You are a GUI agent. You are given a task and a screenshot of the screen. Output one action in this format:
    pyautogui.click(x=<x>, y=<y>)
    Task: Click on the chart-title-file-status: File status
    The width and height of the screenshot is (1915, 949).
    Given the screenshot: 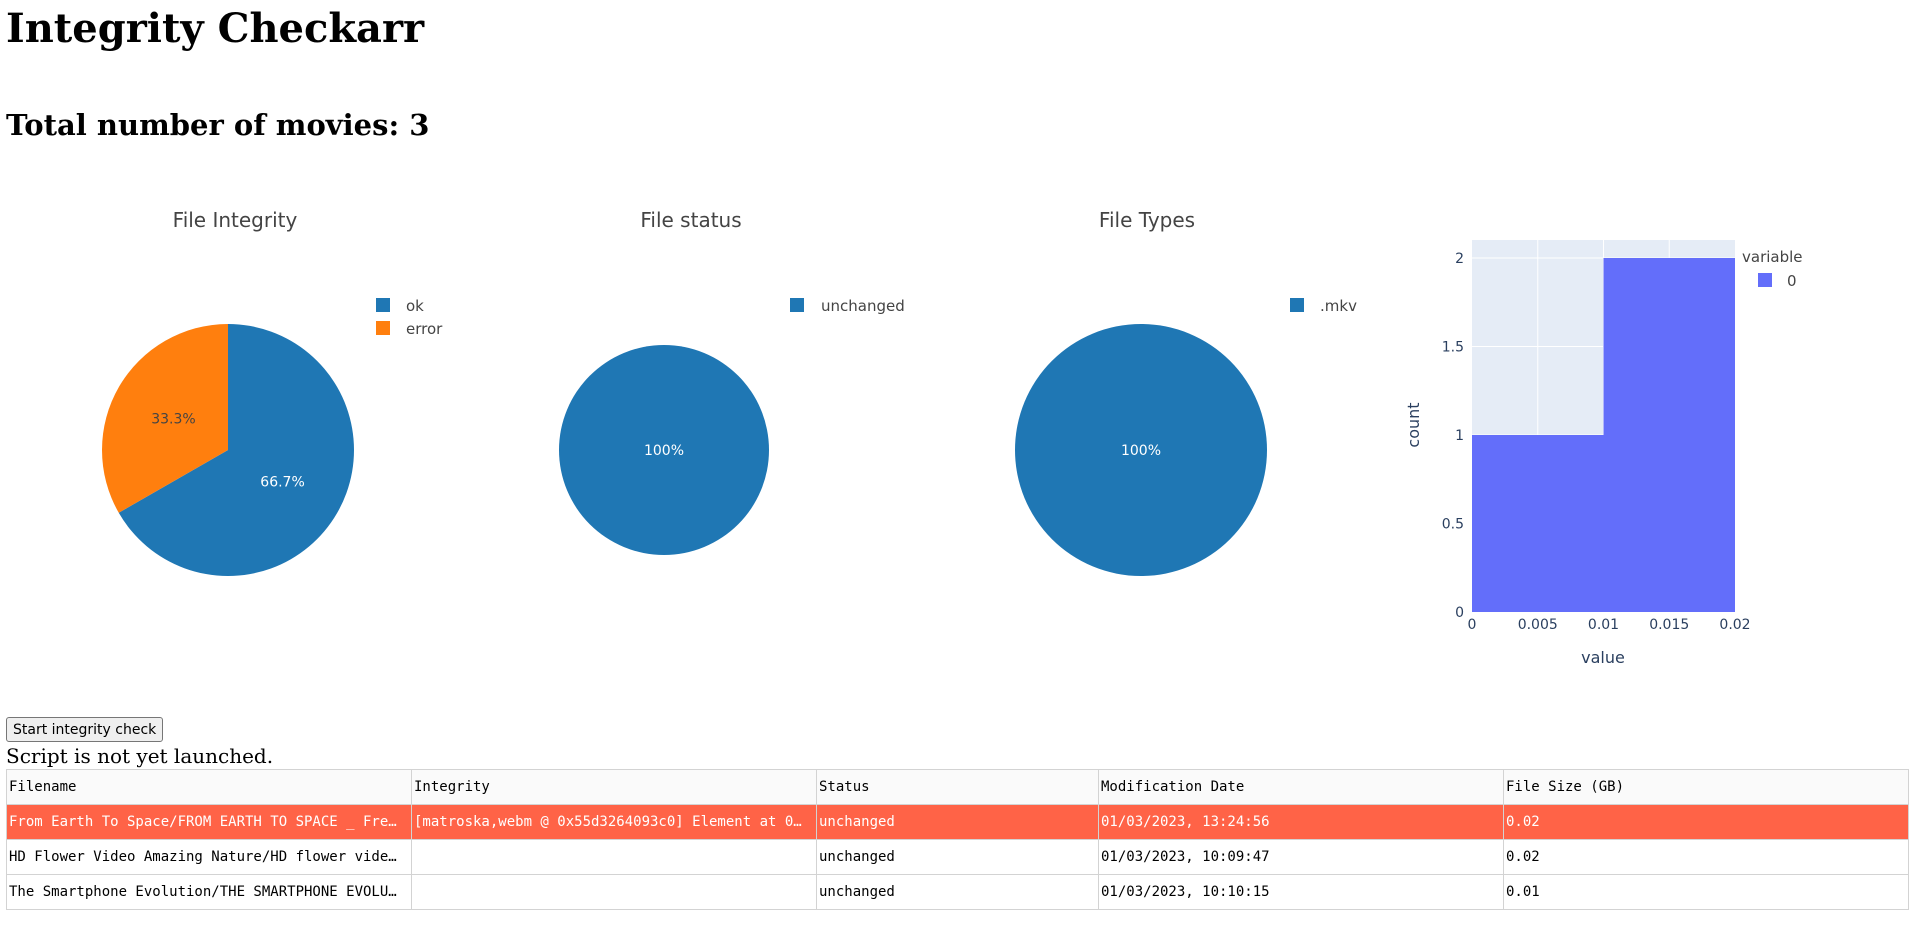 What is the action you would take?
    pyautogui.click(x=690, y=220)
    